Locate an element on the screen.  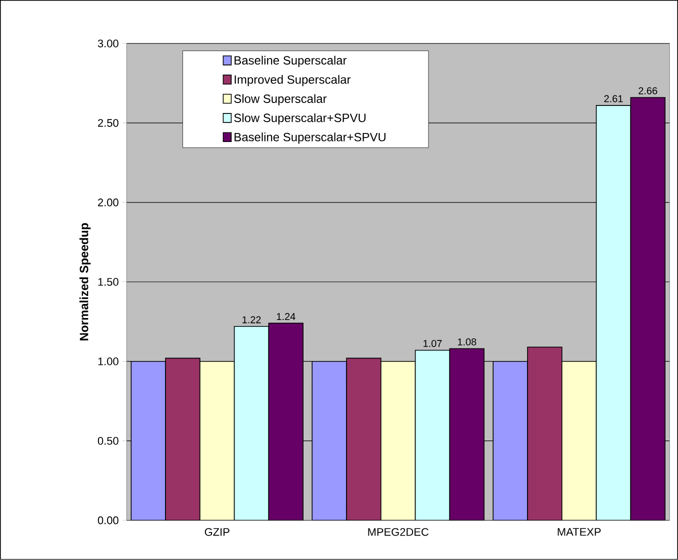
y-axis-title: Normalized Speedup is located at coordinates (85, 281).